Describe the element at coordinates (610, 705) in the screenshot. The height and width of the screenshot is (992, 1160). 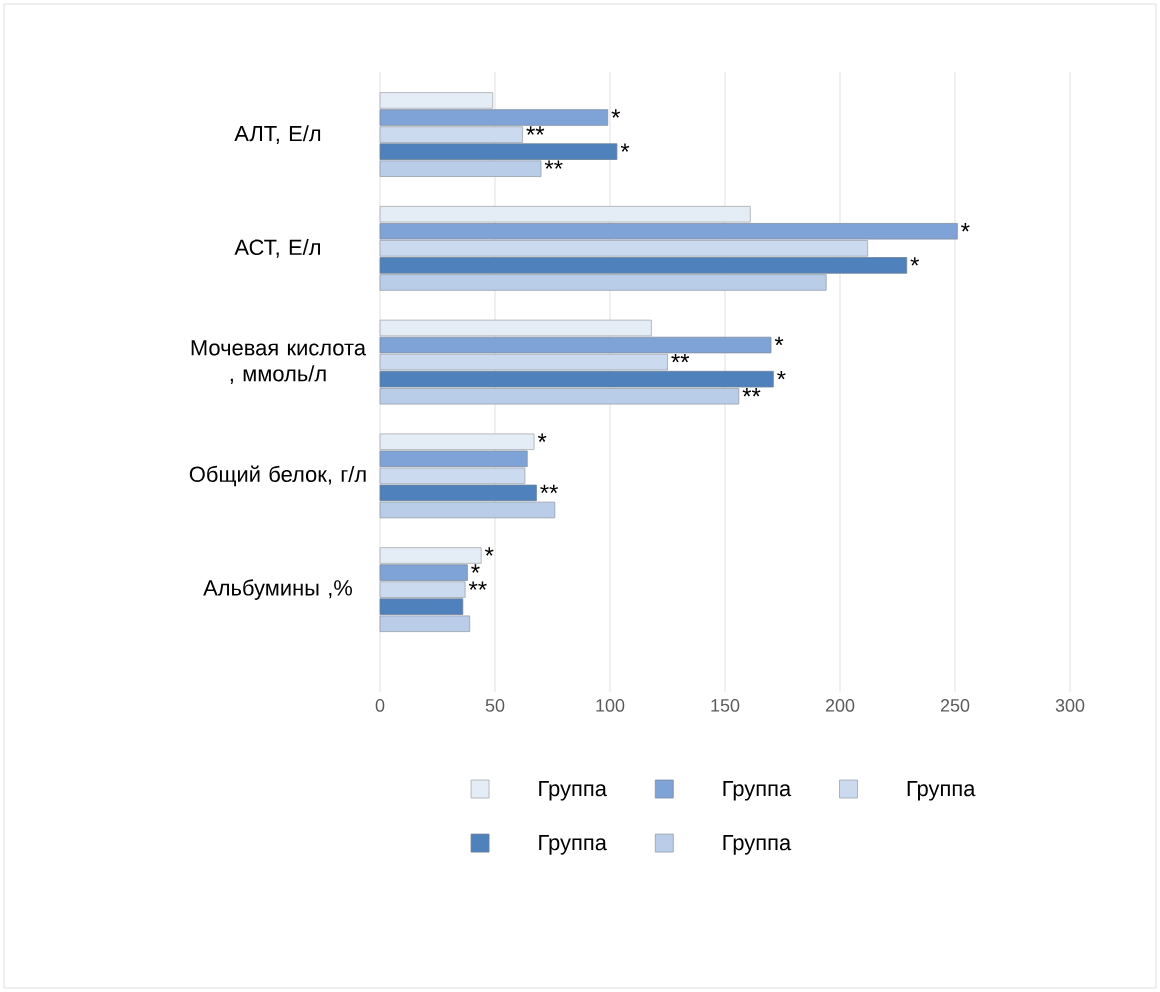
I see `x-tick-label: 100` at that location.